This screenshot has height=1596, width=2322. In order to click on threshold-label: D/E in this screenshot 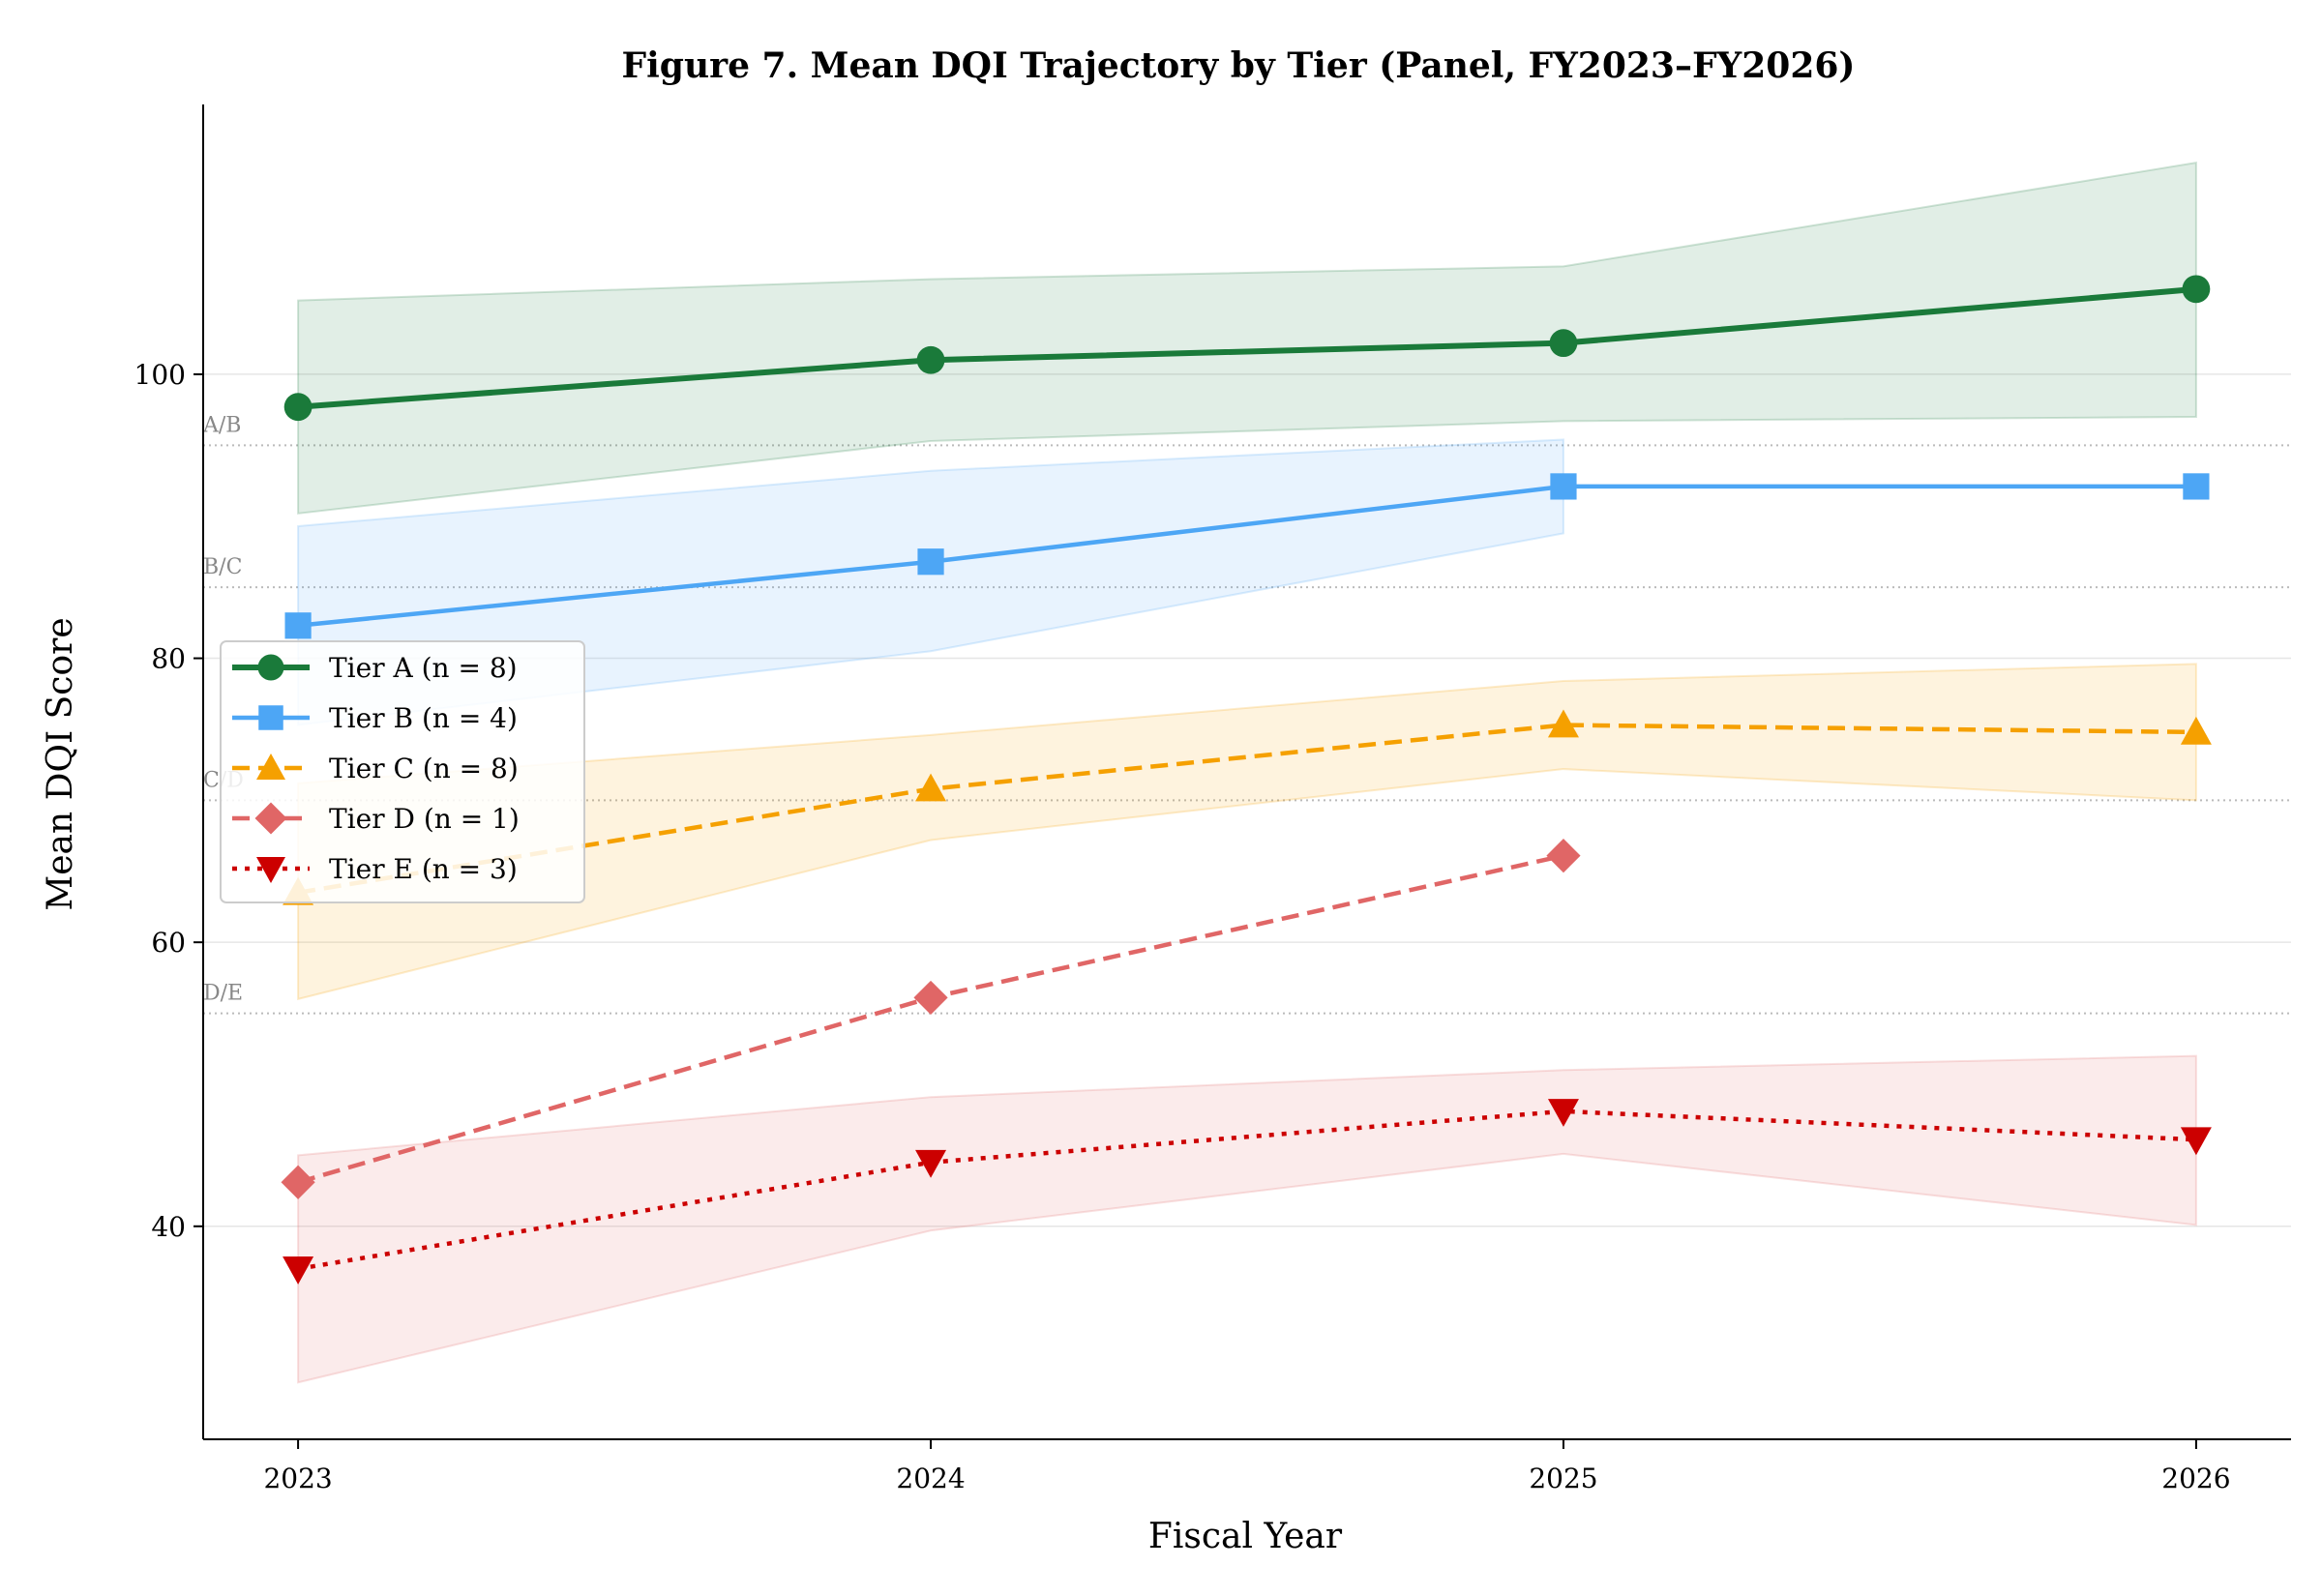, I will do `click(223, 994)`.